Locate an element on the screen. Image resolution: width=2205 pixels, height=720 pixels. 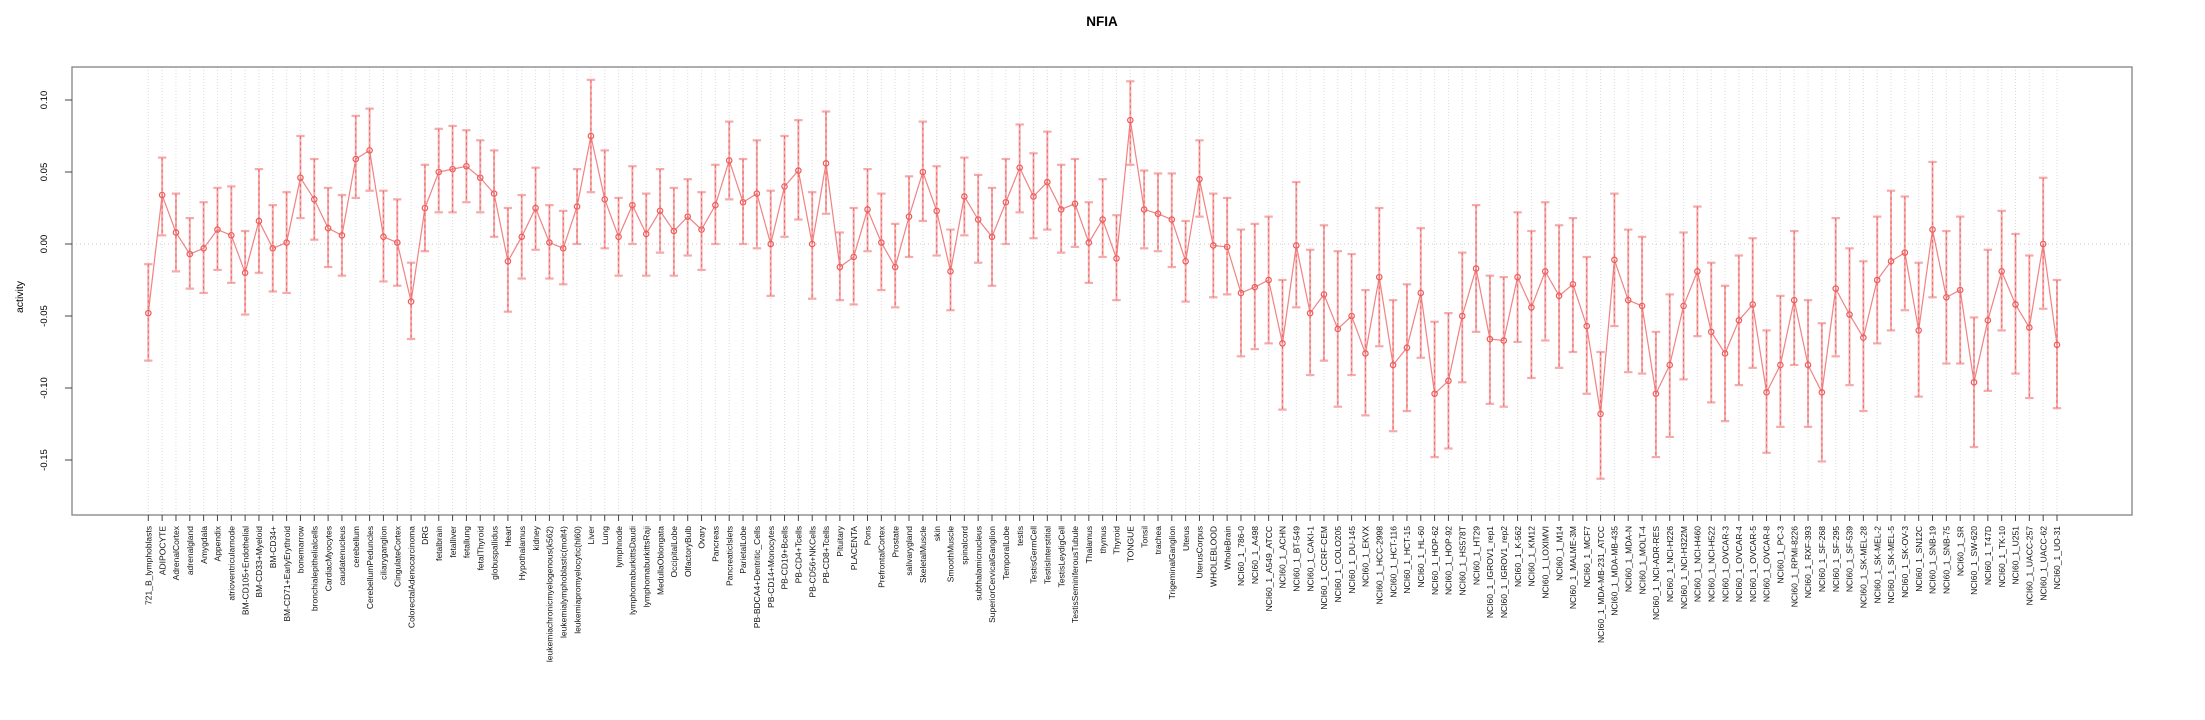
x-category-label: NCI60_1_HT29 is located at coordinates (1476, 555).